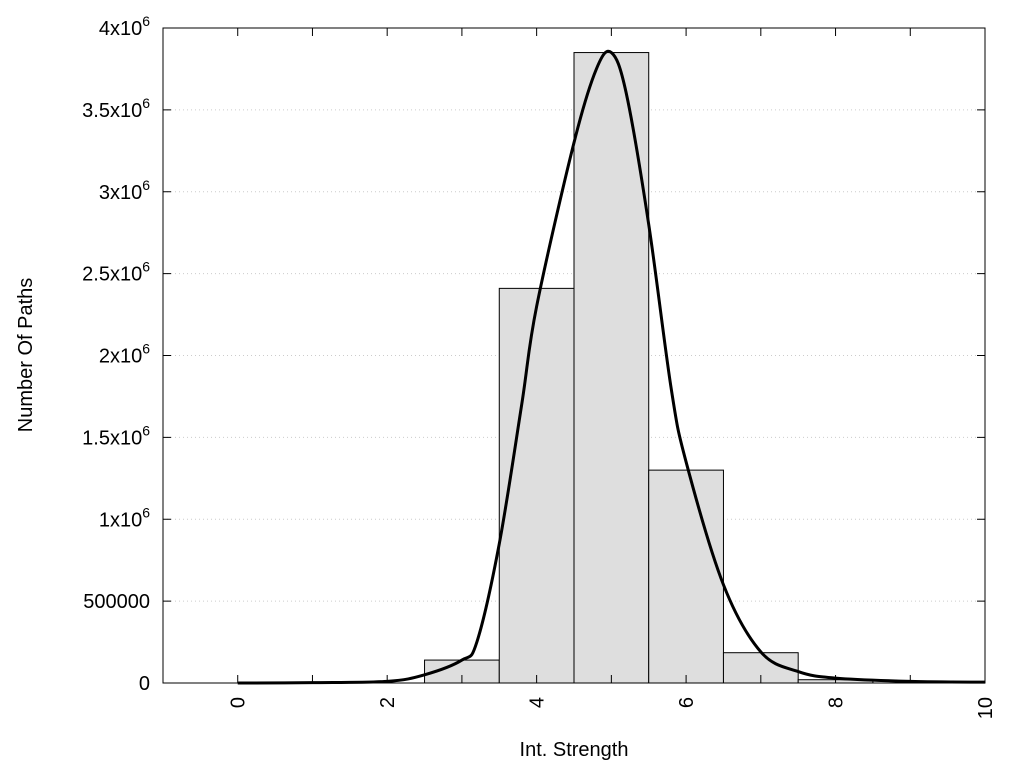 The image size is (1024, 773). I want to click on y-axis-label: Number Of Paths, so click(26, 355).